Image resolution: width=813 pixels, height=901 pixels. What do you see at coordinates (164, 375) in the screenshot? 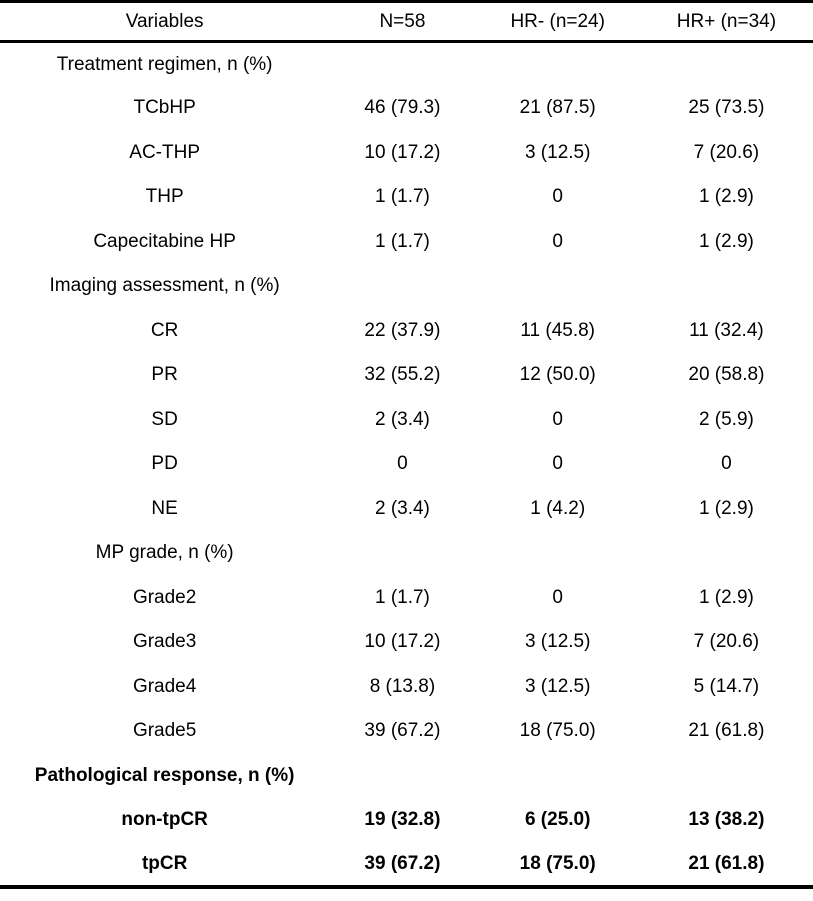
I see `row-label: PR` at bounding box center [164, 375].